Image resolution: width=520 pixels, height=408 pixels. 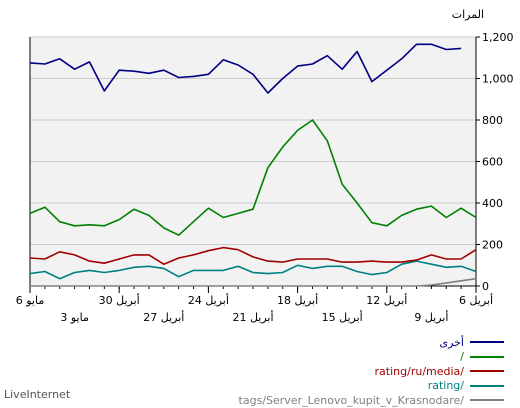 I want to click on y-axis-label: المرات, so click(x=468, y=14).